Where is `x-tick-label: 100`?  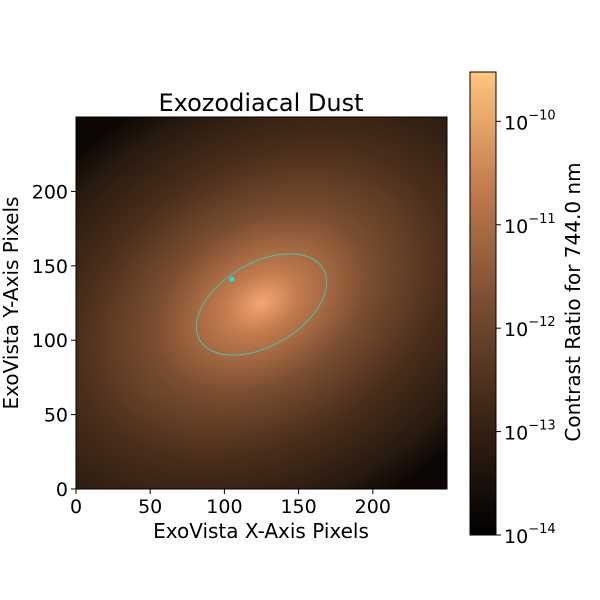
x-tick-label: 100 is located at coordinates (224, 507).